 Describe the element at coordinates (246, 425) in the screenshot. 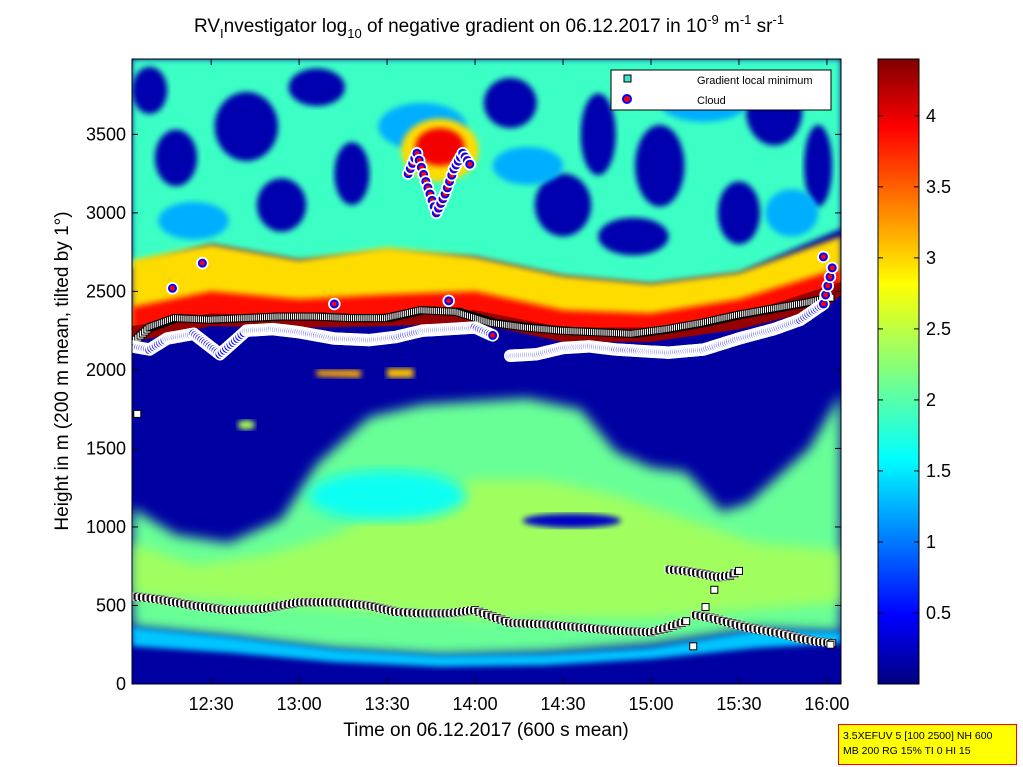

I see `small-patch` at that location.